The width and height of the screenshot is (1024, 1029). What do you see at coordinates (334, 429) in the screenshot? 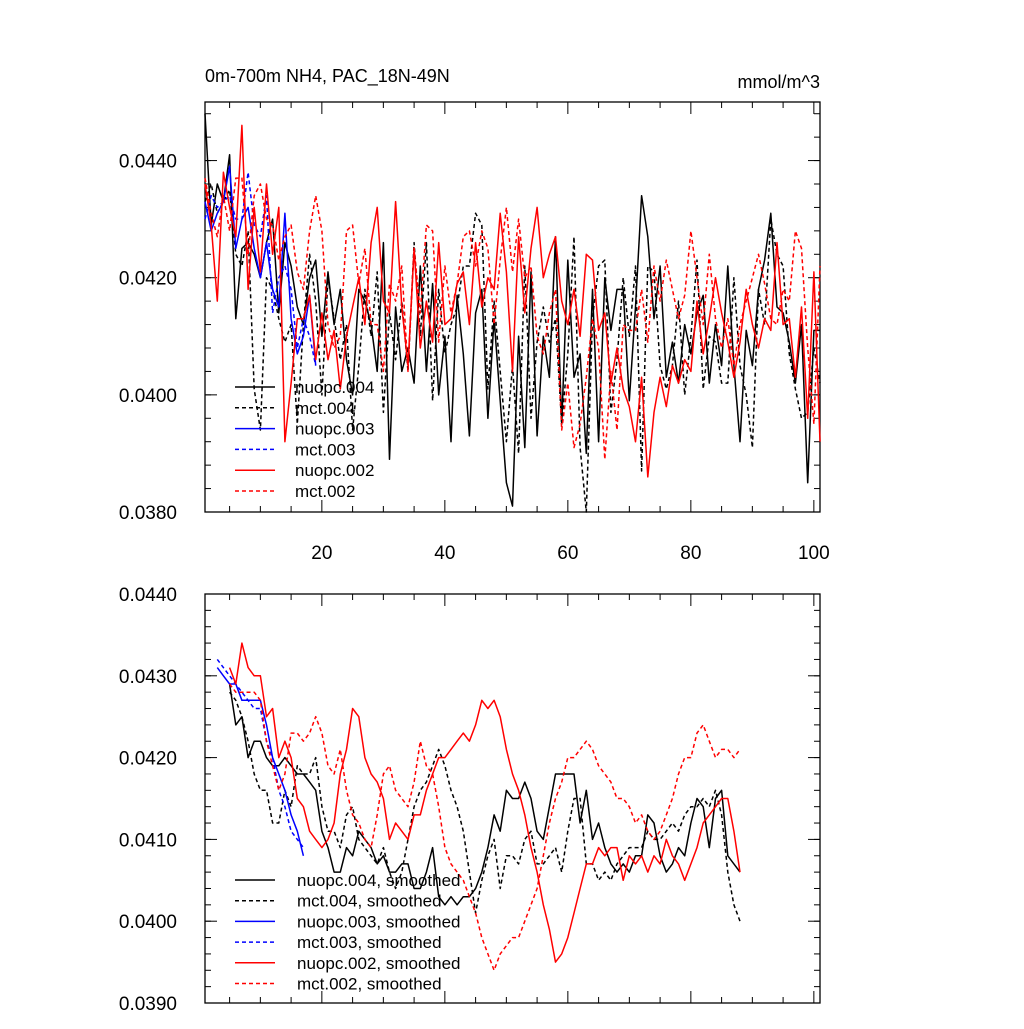
I see `legend-label: nuopc.003` at bounding box center [334, 429].